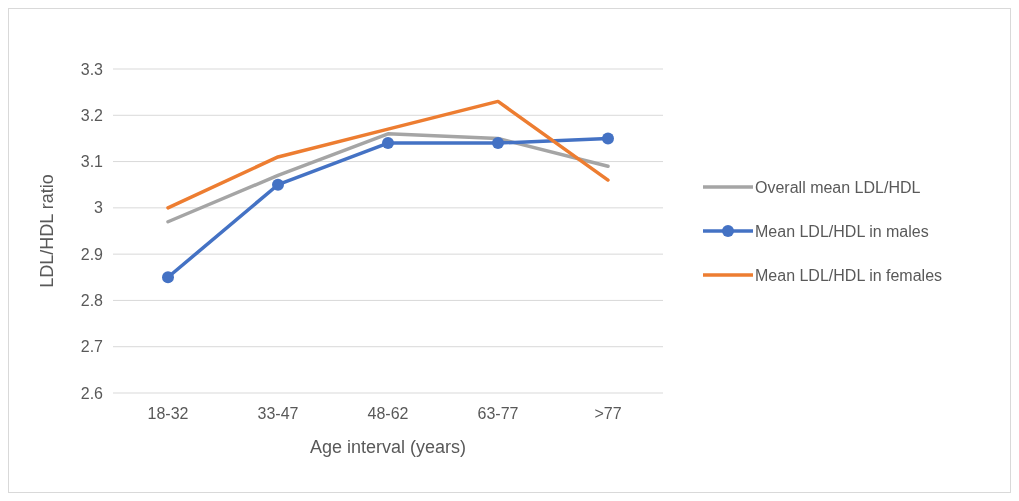  What do you see at coordinates (92, 393) in the screenshot?
I see `y-tick-label: 2.6` at bounding box center [92, 393].